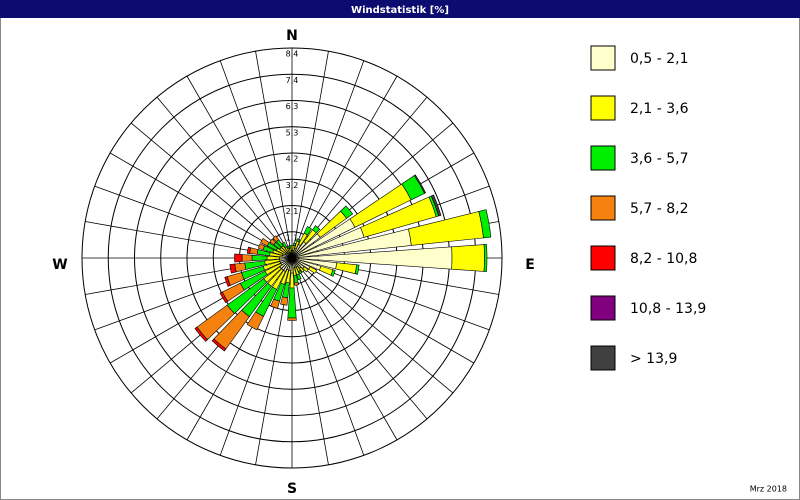 This screenshot has width=800, height=500. Describe the element at coordinates (292, 54) in the screenshot. I see `ring-label: 8,4` at that location.